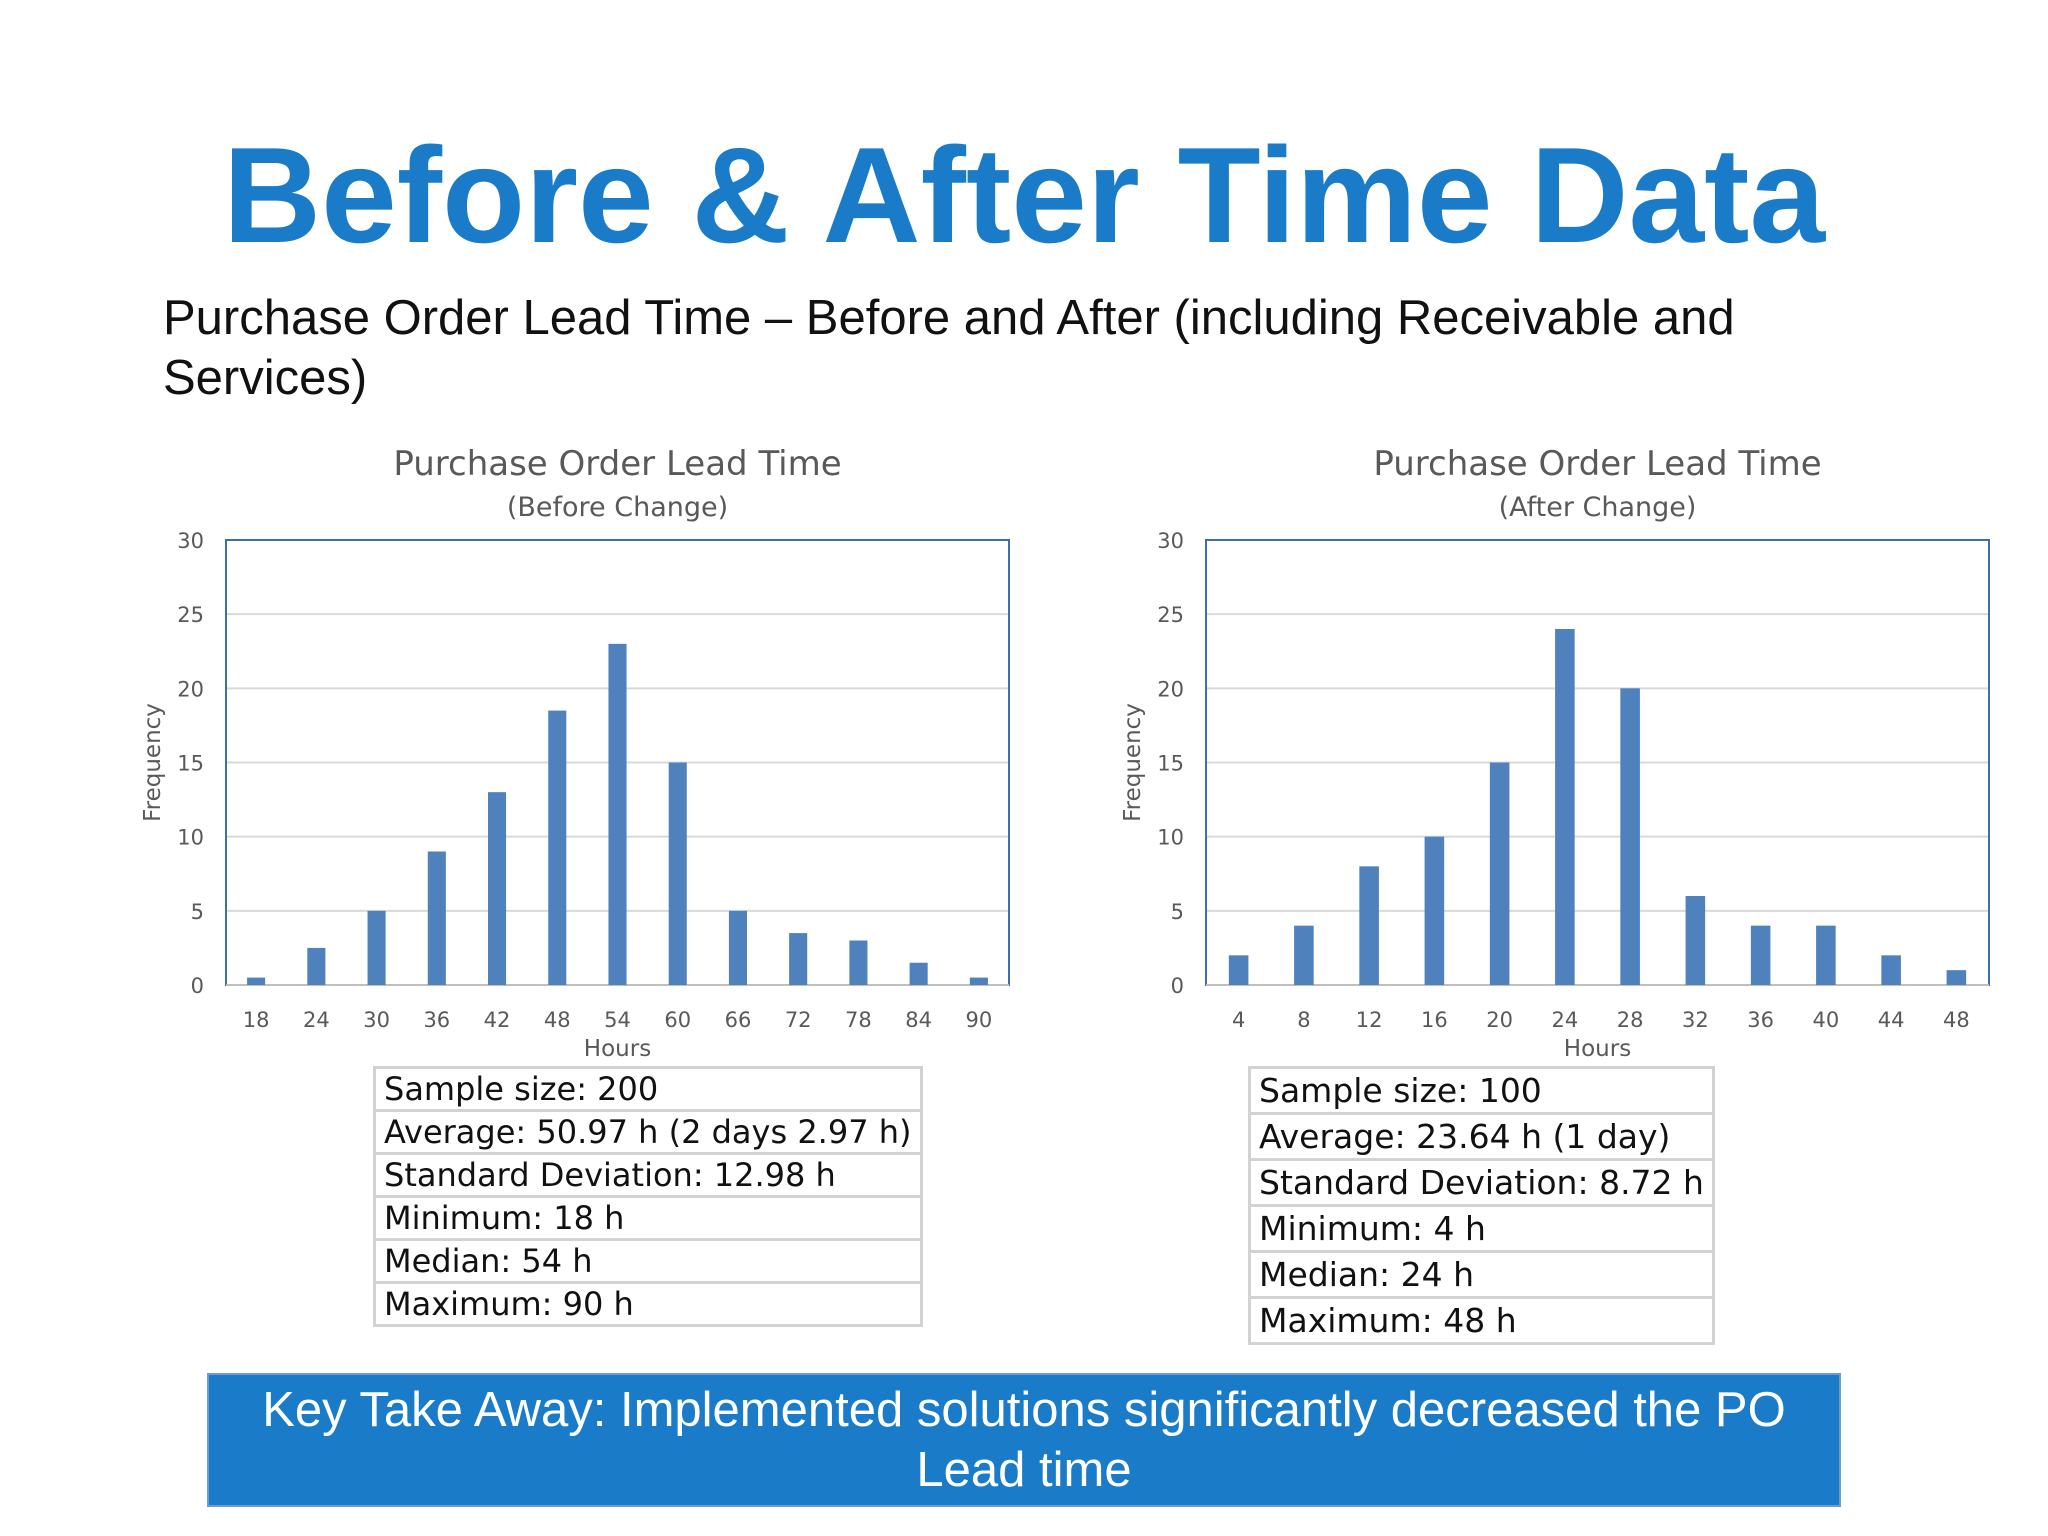 This screenshot has width=2048, height=1536. Describe the element at coordinates (1499, 1020) in the screenshot. I see `x-tick-label: 20` at that location.